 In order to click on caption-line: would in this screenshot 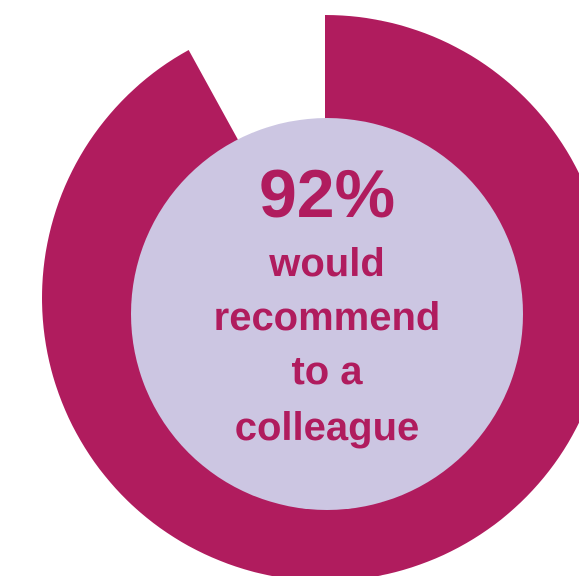, I will do `click(326, 263)`.